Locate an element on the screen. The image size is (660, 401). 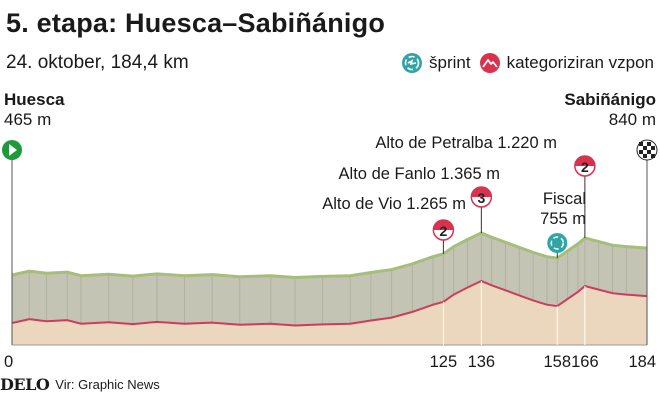
x-tick-label: 125 is located at coordinates (444, 362).